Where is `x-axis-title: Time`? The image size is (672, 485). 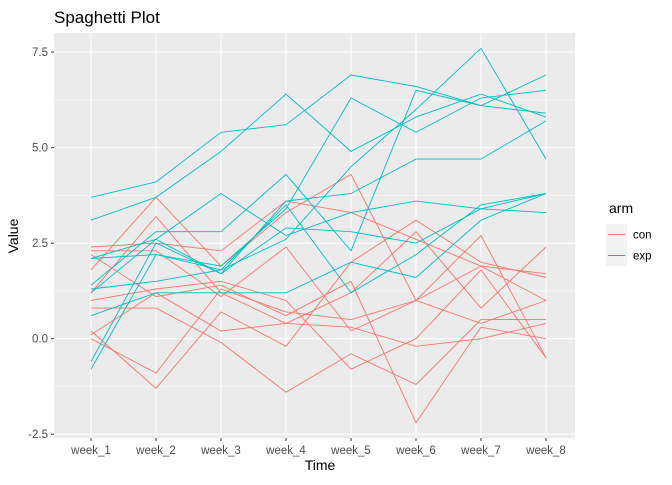
x-axis-title: Time is located at coordinates (320, 465).